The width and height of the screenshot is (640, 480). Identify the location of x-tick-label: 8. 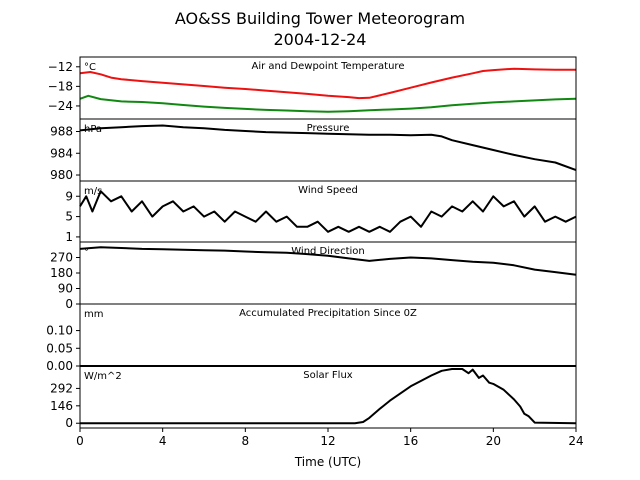
(246, 441).